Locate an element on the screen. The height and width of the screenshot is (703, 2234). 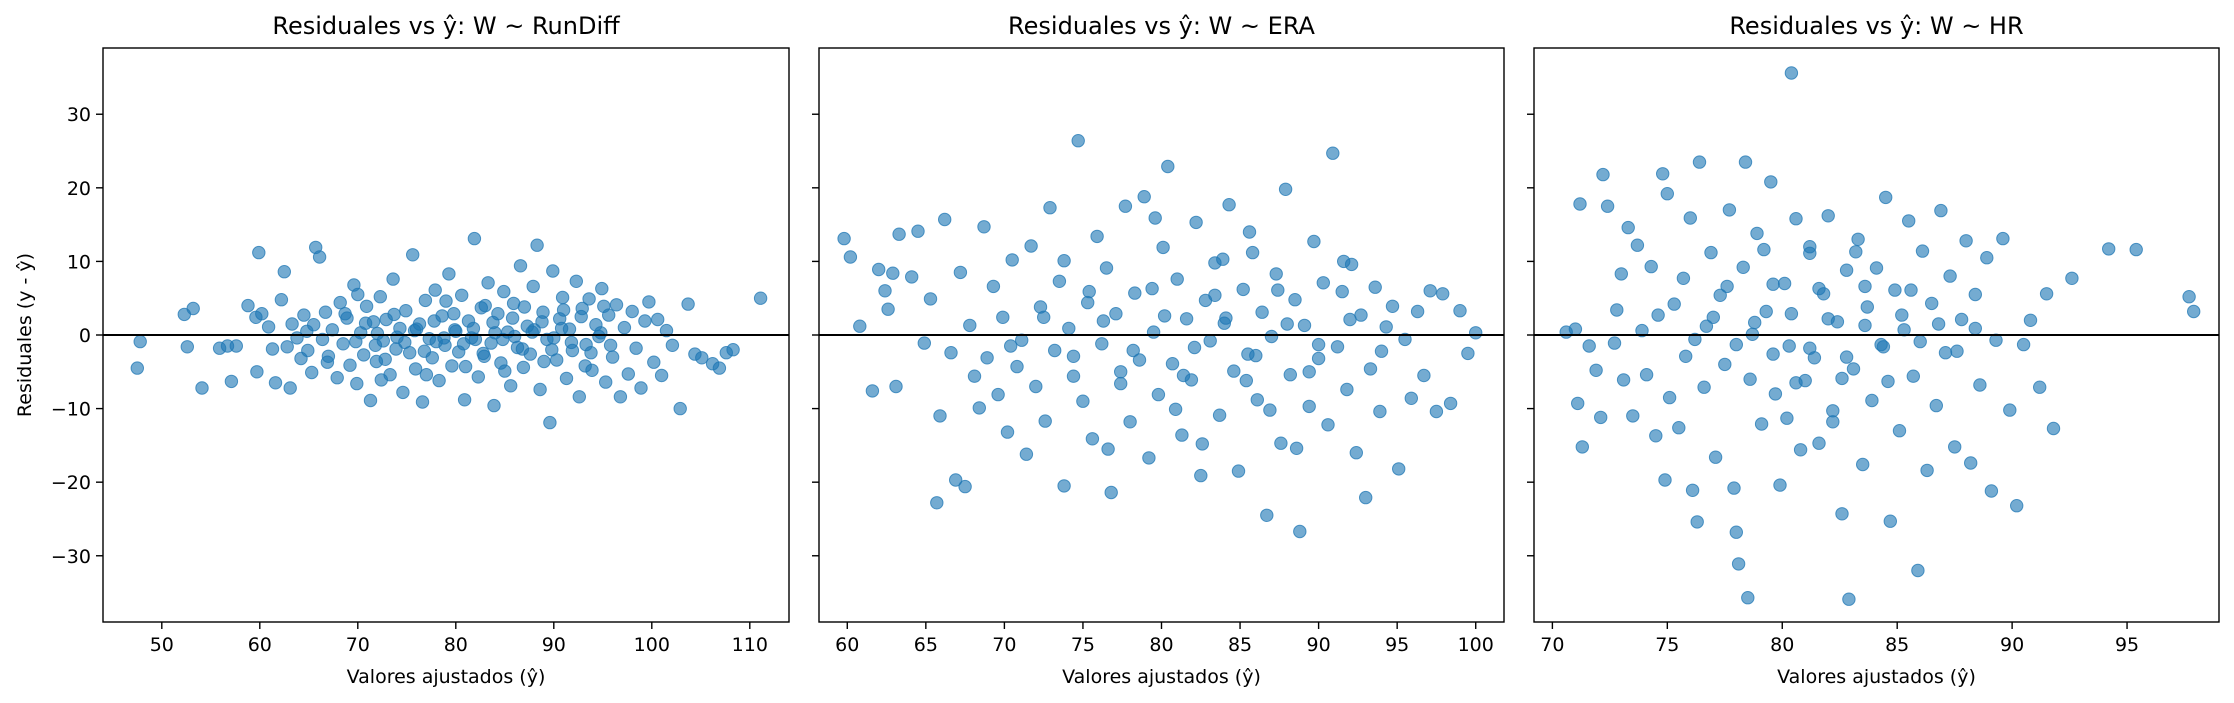
x-tick-label: 70 is located at coordinates (1552, 645).